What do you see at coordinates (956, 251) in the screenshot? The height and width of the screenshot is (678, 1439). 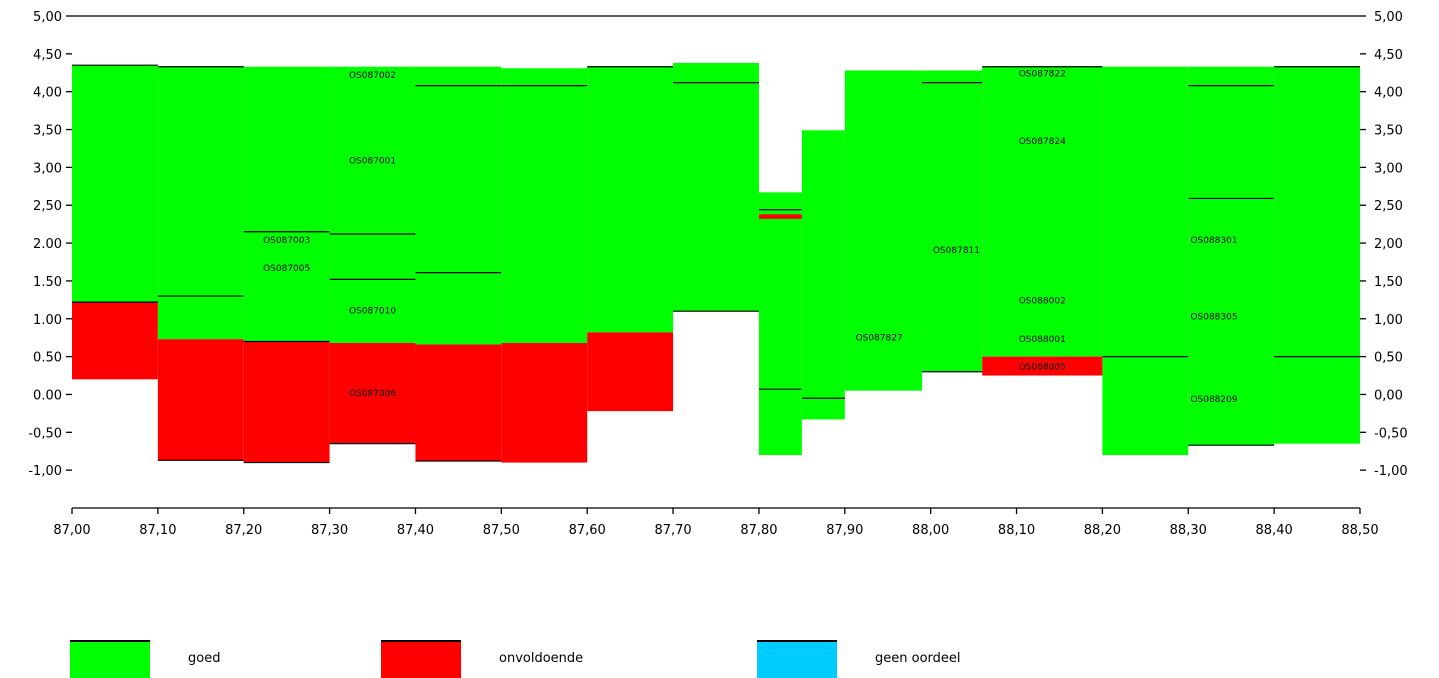 I see `annotation-label: OS087811` at bounding box center [956, 251].